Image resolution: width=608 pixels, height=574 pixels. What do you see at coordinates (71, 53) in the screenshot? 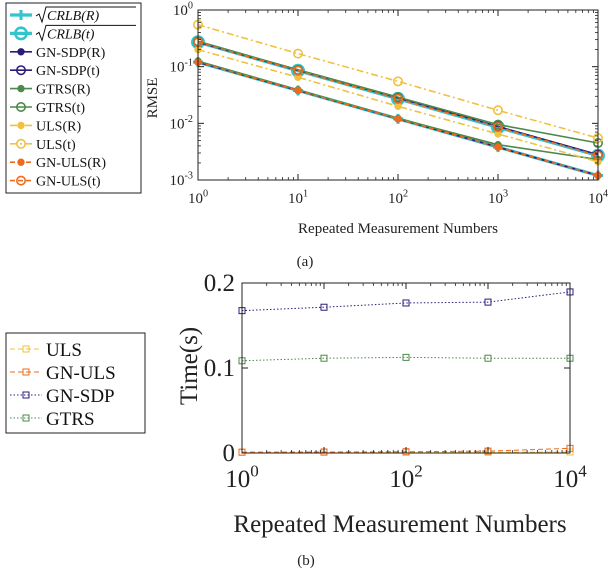
I see `legend-label-gn-sdp-r: GN-SDP(R)` at bounding box center [71, 53].